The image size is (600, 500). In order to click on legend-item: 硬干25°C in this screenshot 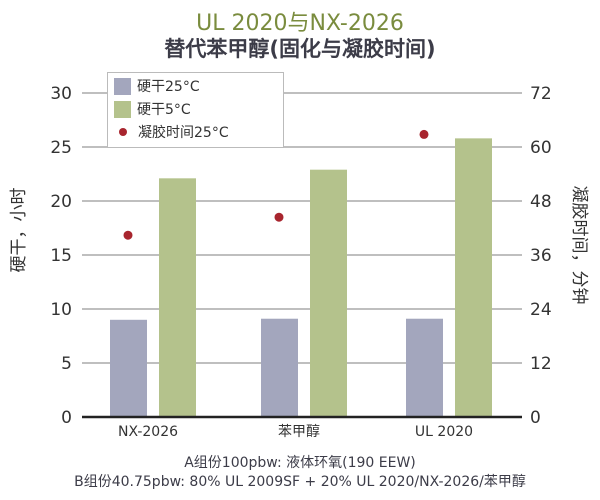, I will do `click(157, 86)`.